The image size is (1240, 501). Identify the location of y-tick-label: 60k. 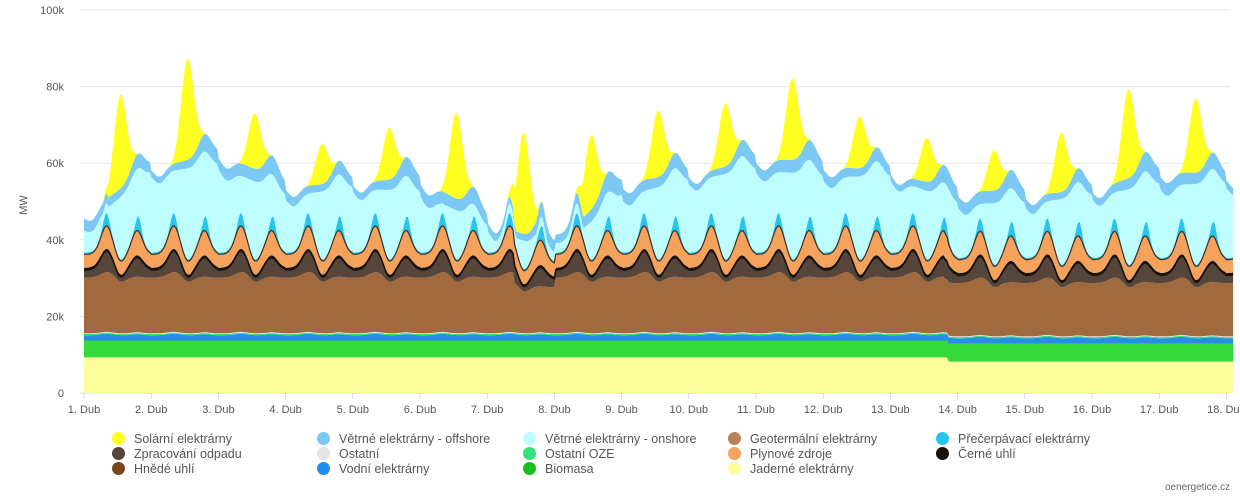
(55, 164).